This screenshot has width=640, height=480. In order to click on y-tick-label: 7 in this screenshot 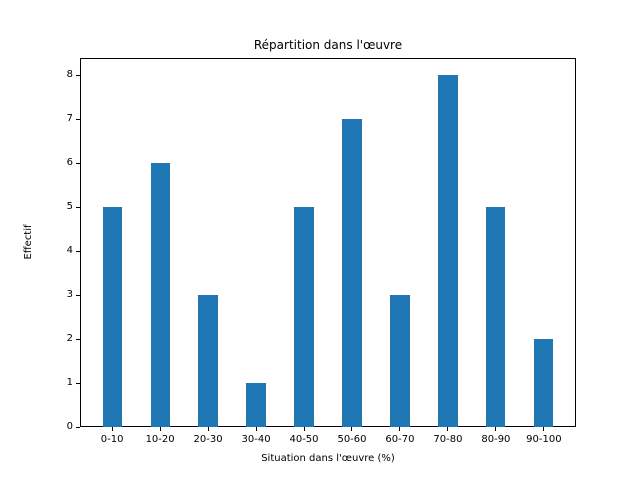, I will do `click(69, 119)`.